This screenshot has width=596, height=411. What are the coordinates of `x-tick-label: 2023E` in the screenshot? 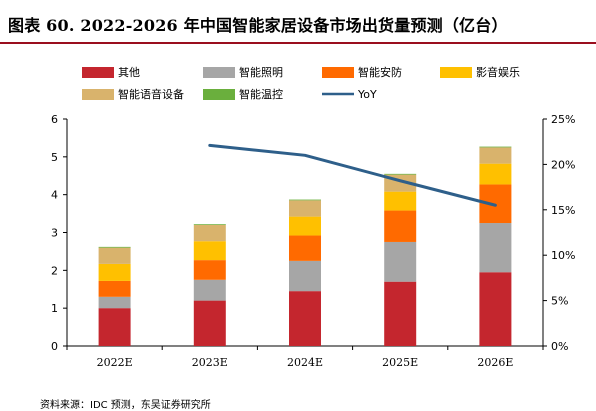 It's located at (210, 362).